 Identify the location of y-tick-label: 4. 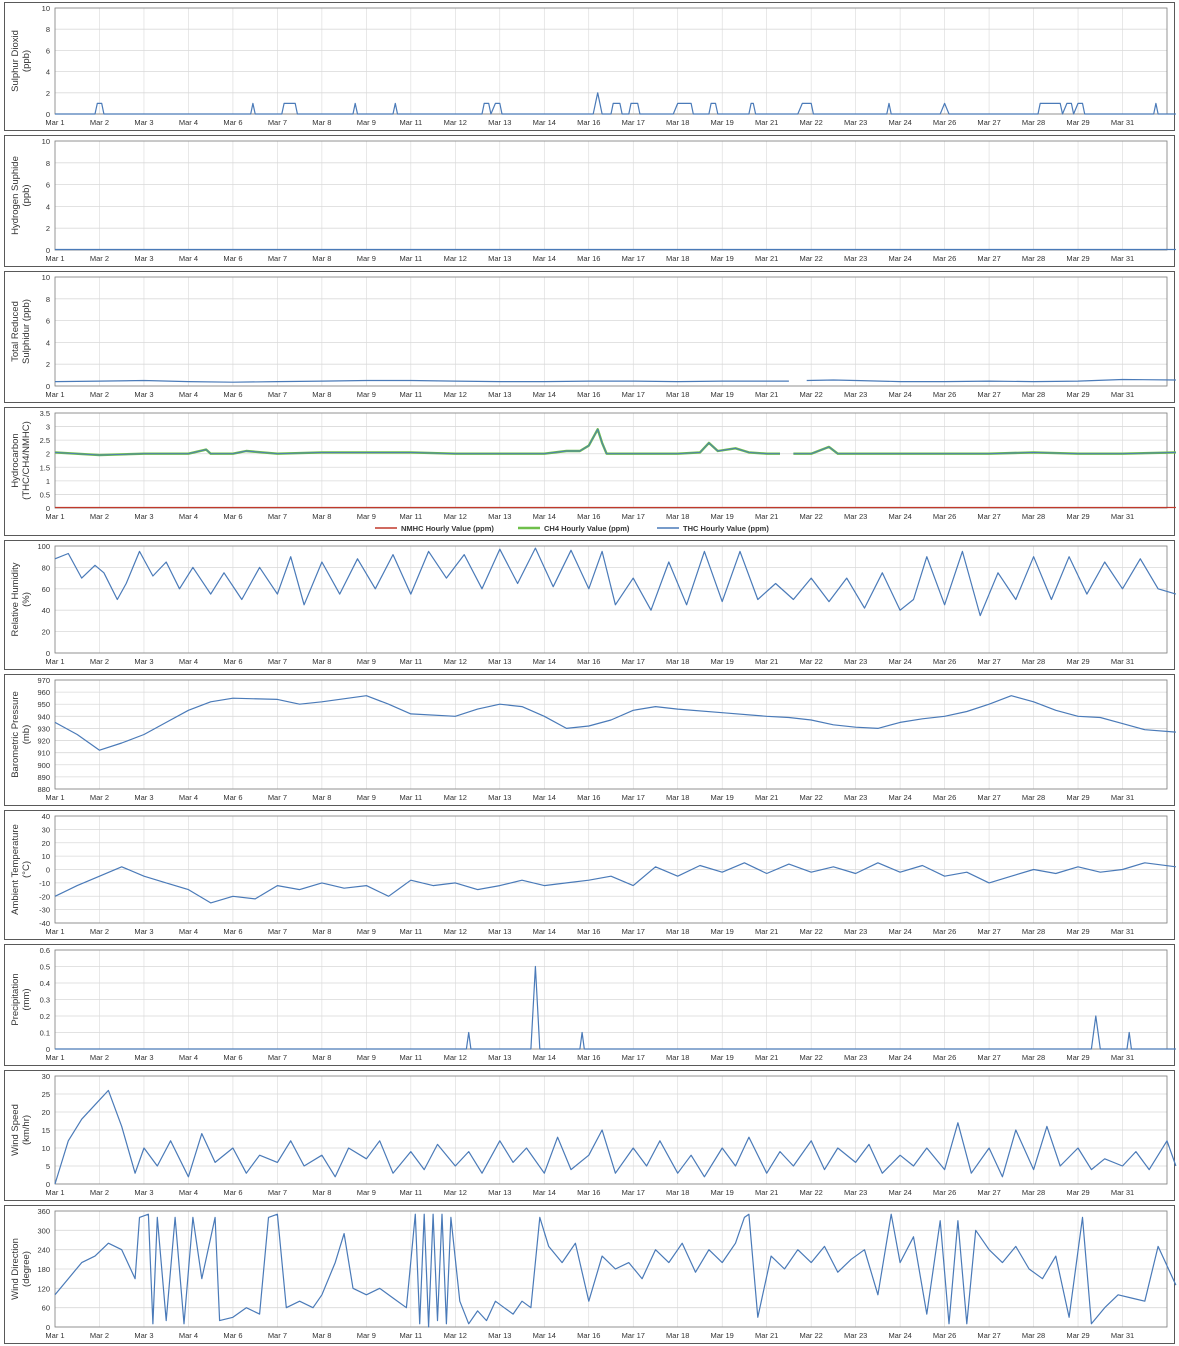
(48, 342).